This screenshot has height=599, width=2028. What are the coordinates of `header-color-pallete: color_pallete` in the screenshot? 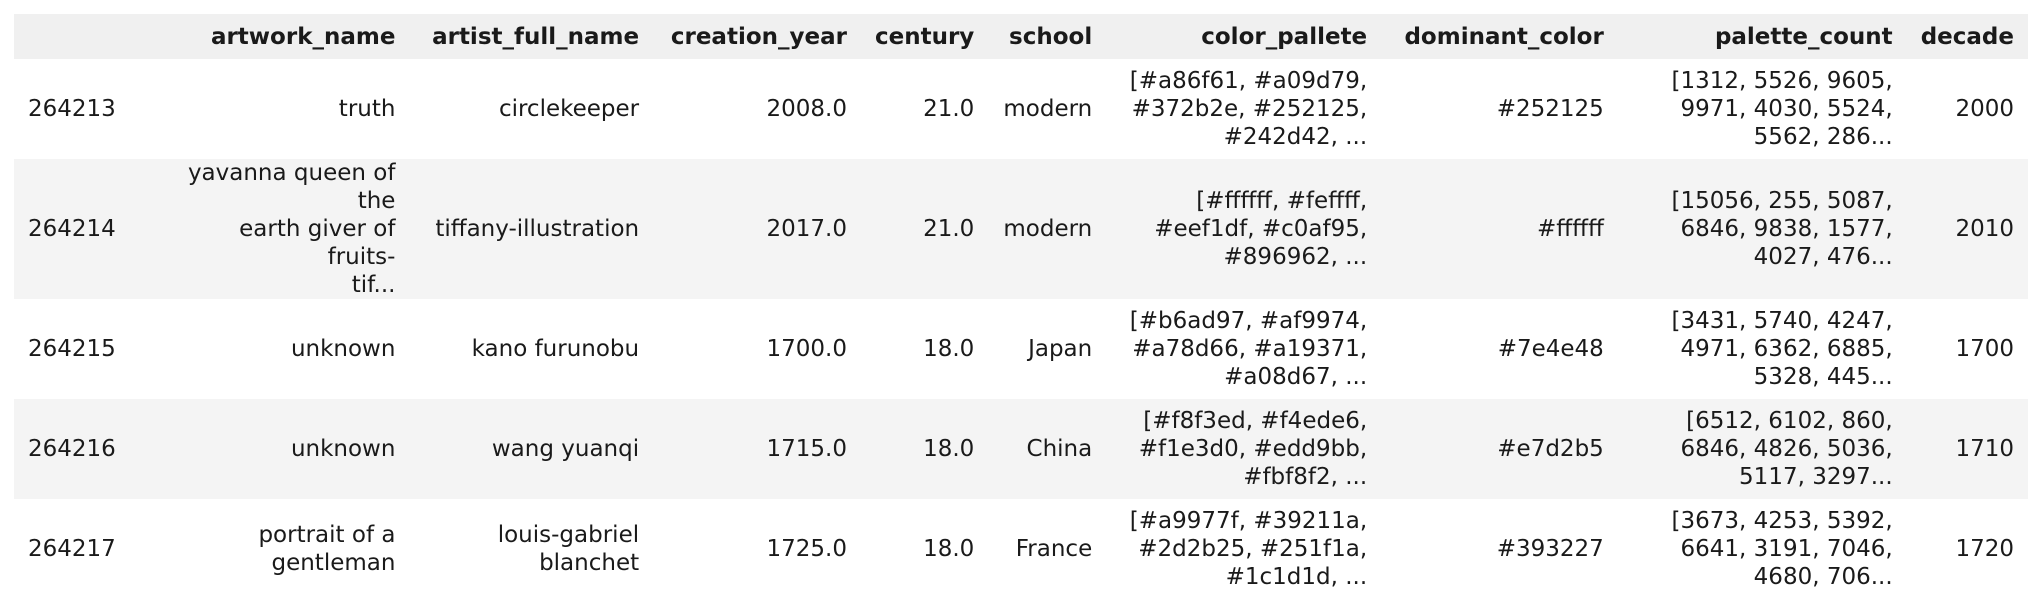 It's located at (1244, 36).